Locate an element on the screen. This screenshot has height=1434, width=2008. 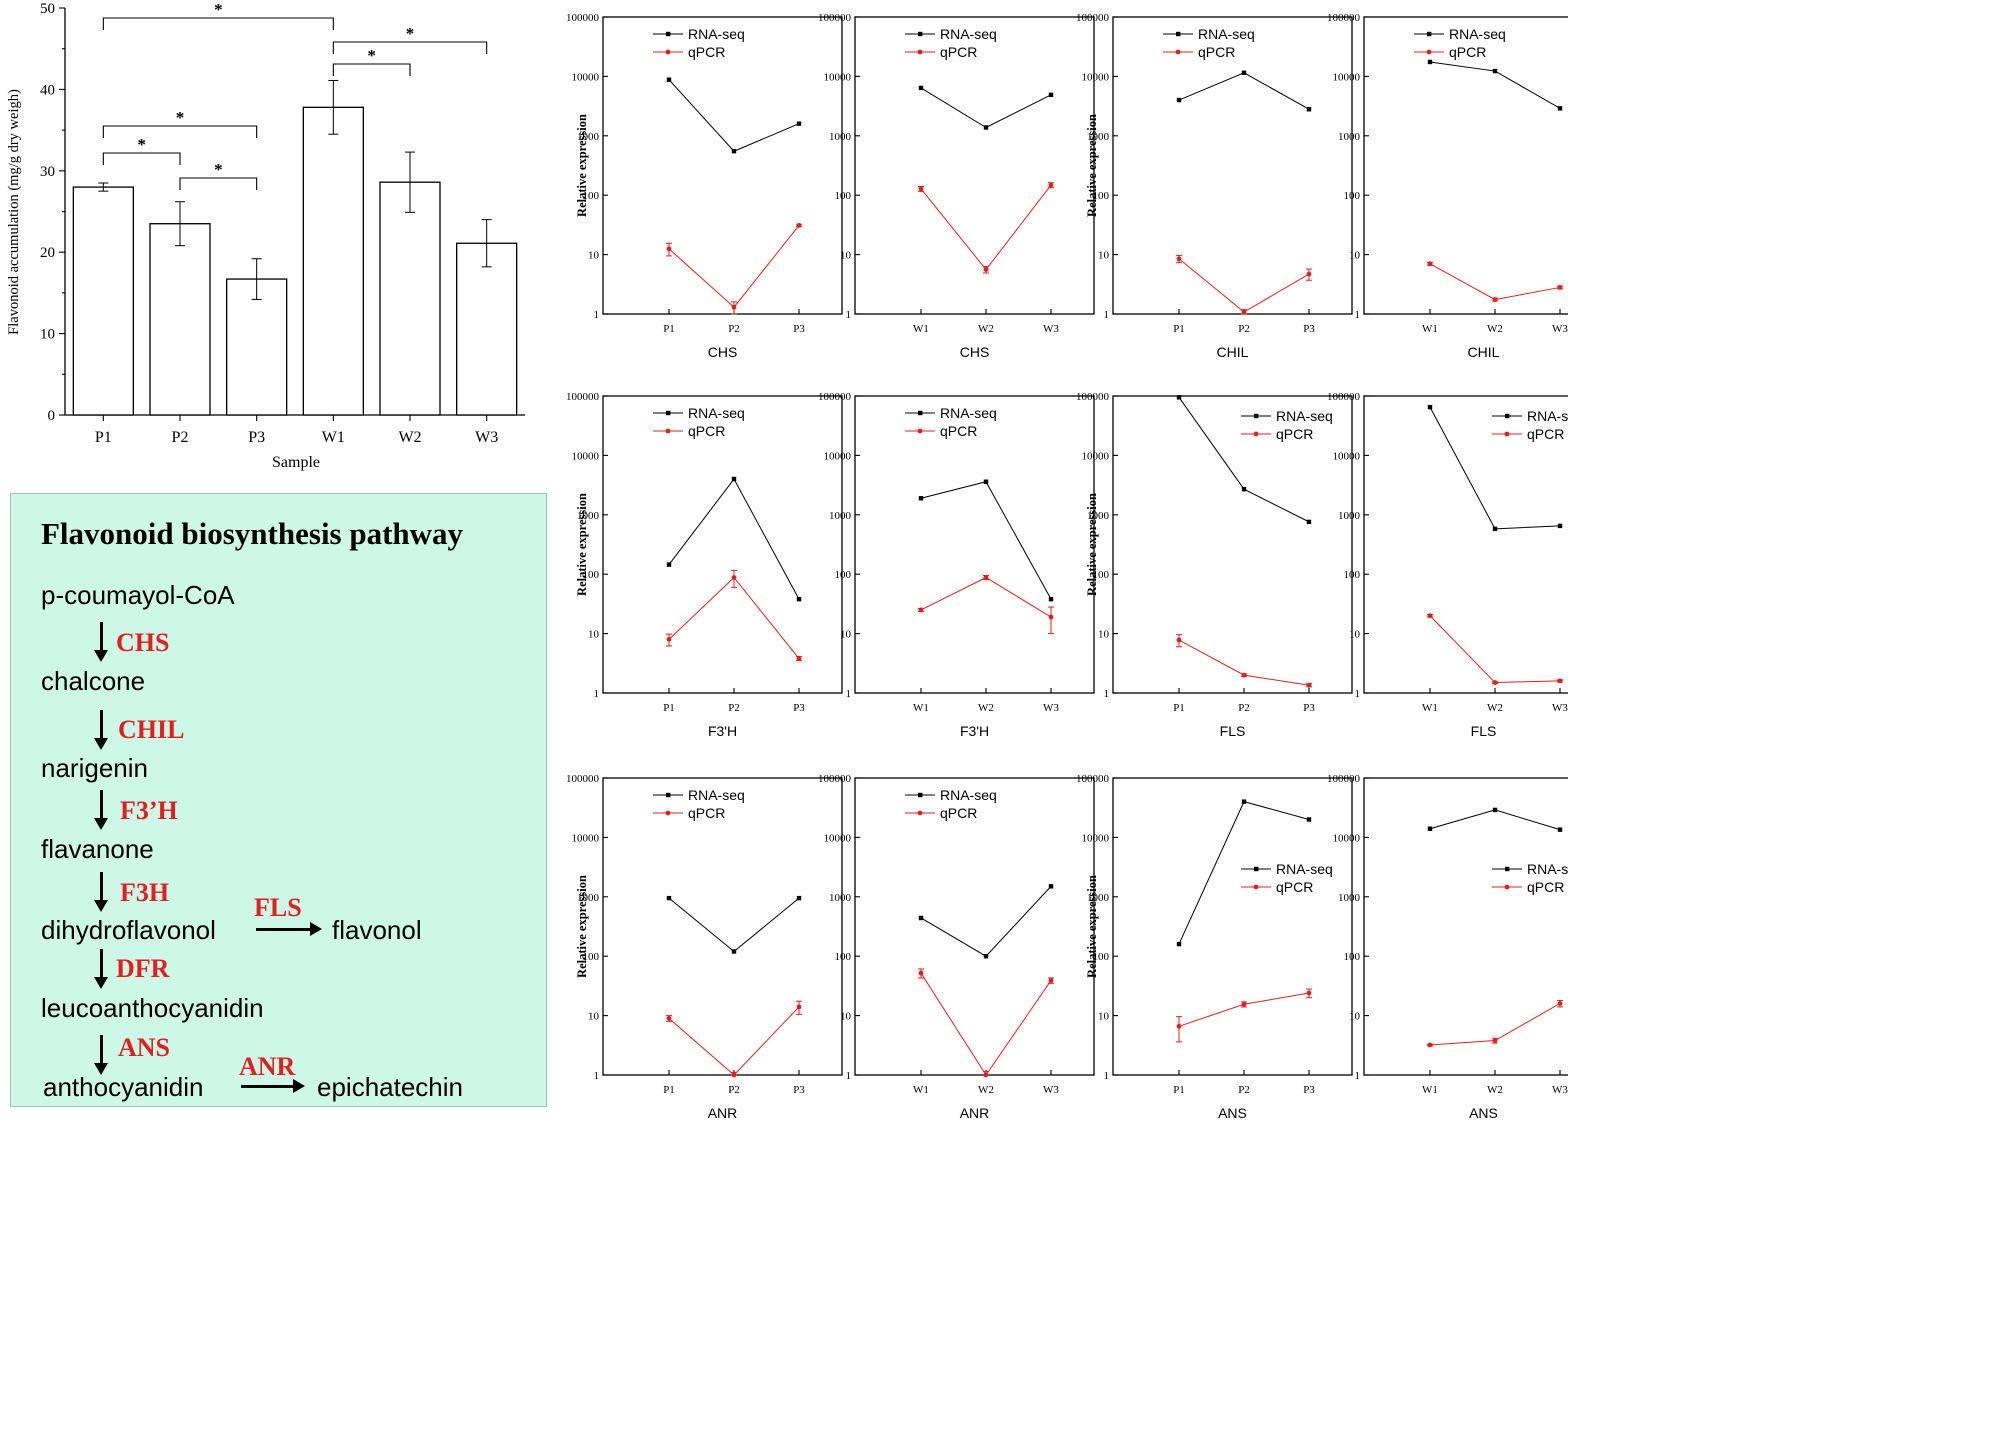
enzyme-f3-prime-h: F3’H is located at coordinates (149, 810).